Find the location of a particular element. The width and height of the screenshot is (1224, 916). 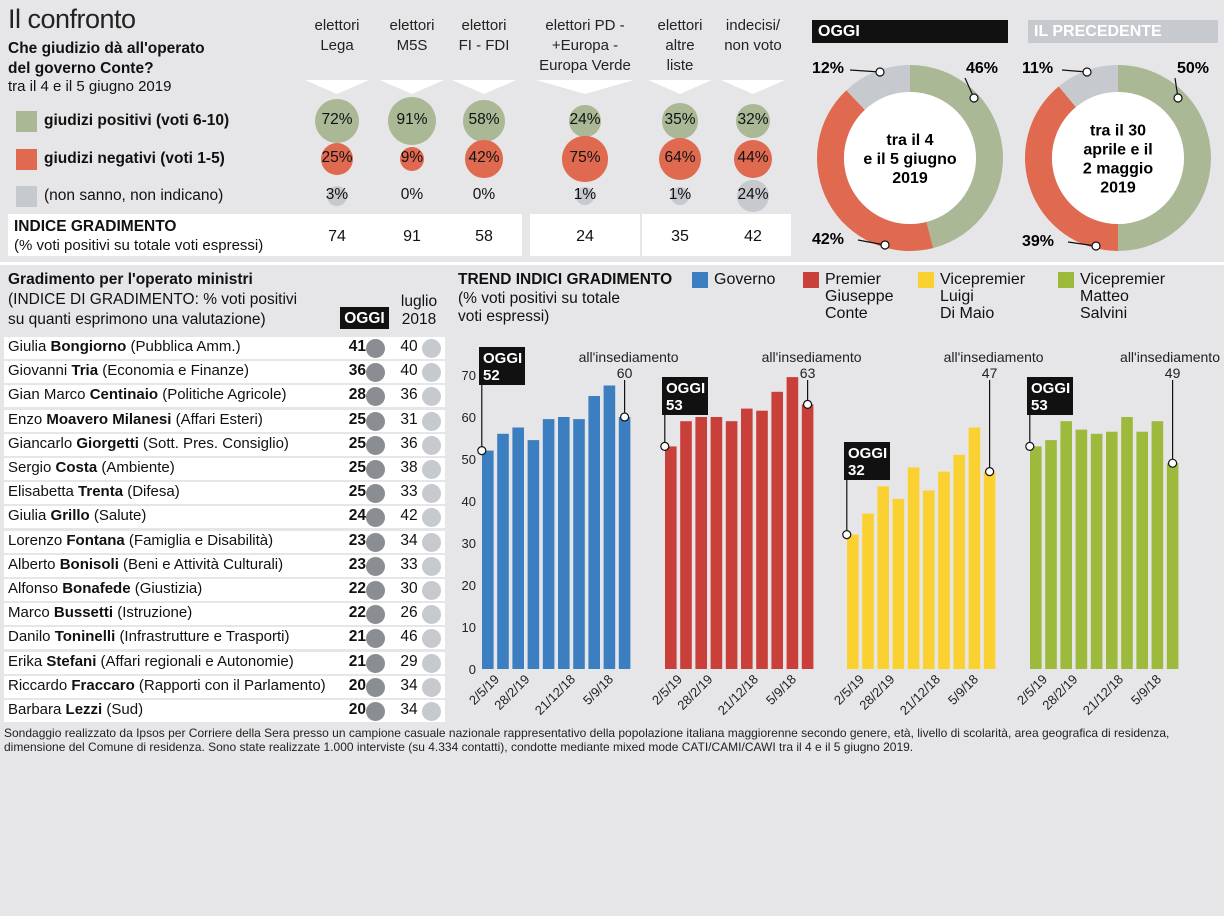

column-header-4: elettori altre liste is located at coordinates (680, 46).